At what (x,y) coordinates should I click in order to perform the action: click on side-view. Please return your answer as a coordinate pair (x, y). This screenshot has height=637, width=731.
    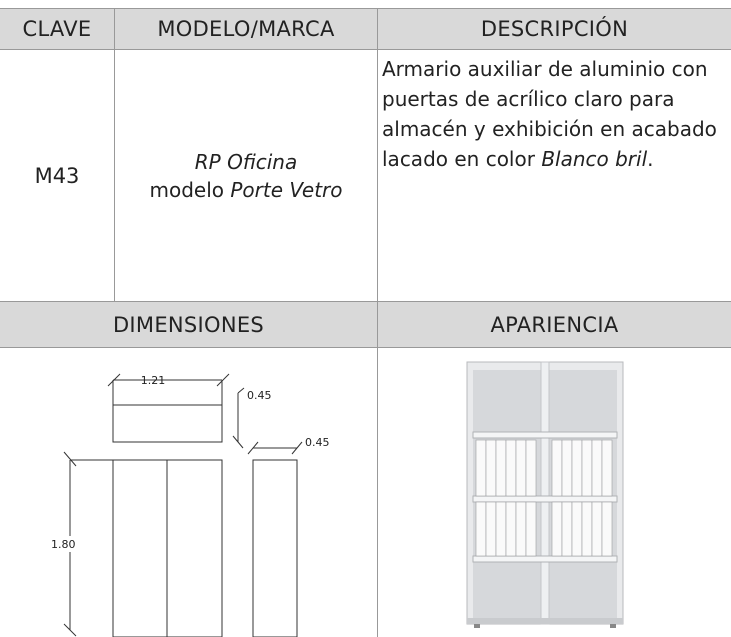
    Looking at the image, I should click on (275, 548).